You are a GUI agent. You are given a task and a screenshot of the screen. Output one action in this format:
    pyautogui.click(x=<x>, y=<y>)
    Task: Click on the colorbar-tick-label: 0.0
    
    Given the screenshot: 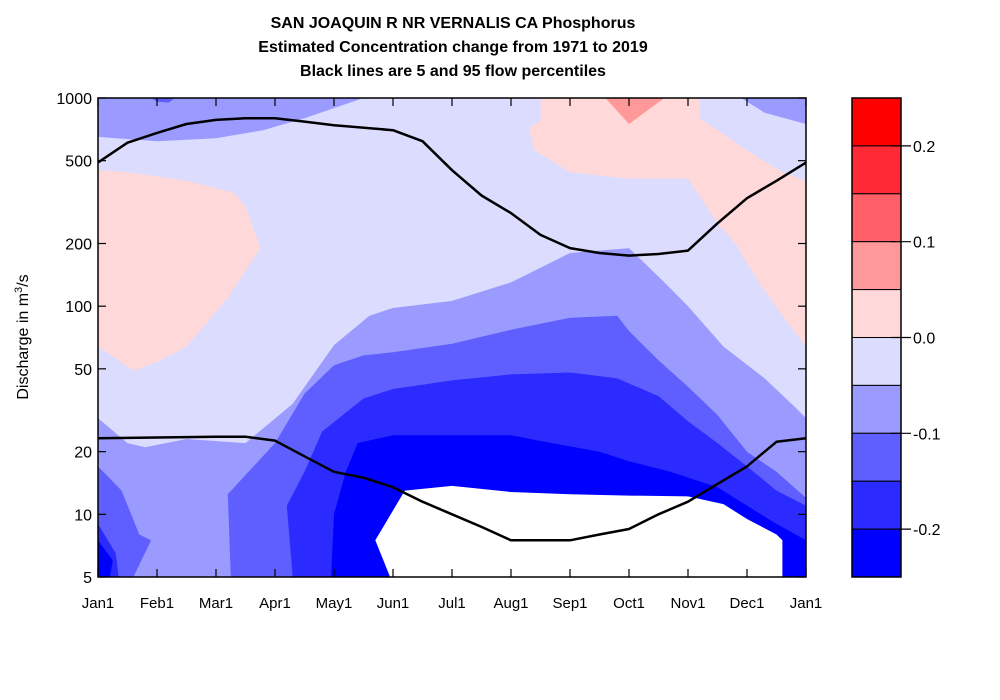 What is the action you would take?
    pyautogui.click(x=924, y=339)
    